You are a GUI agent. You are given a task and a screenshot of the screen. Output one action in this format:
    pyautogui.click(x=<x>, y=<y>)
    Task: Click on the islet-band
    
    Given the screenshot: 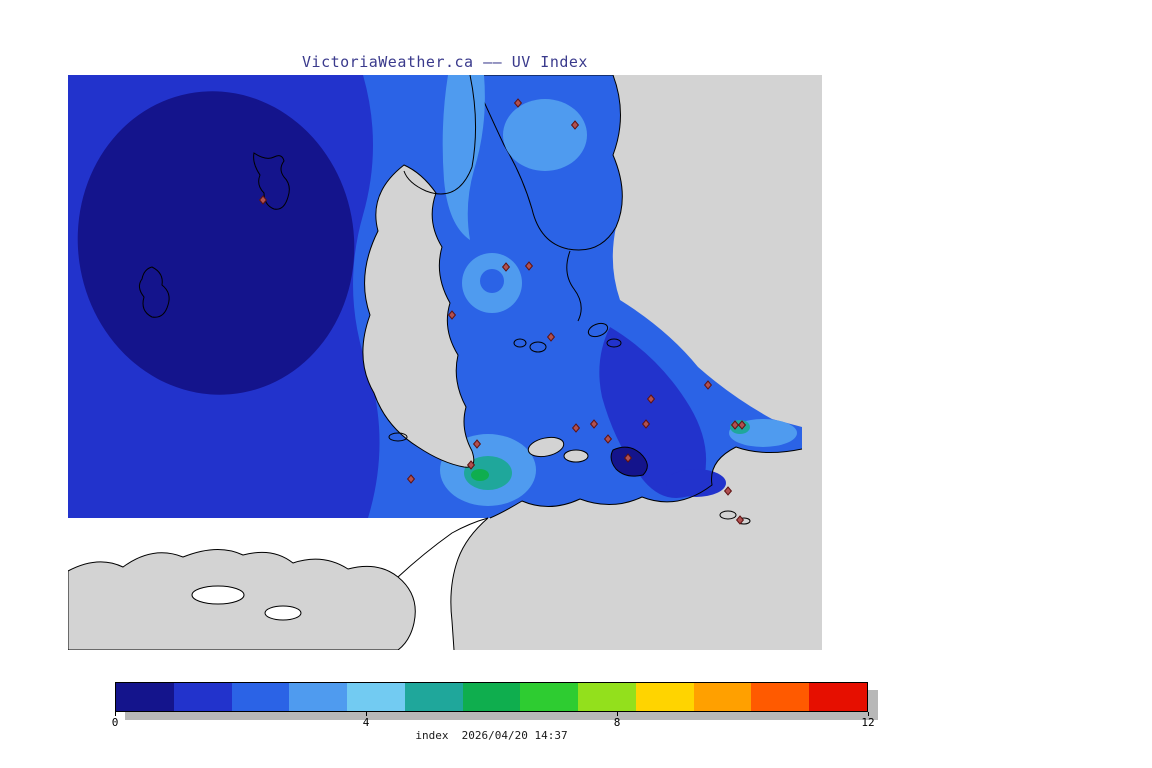 What is the action you would take?
    pyautogui.click(x=398, y=437)
    